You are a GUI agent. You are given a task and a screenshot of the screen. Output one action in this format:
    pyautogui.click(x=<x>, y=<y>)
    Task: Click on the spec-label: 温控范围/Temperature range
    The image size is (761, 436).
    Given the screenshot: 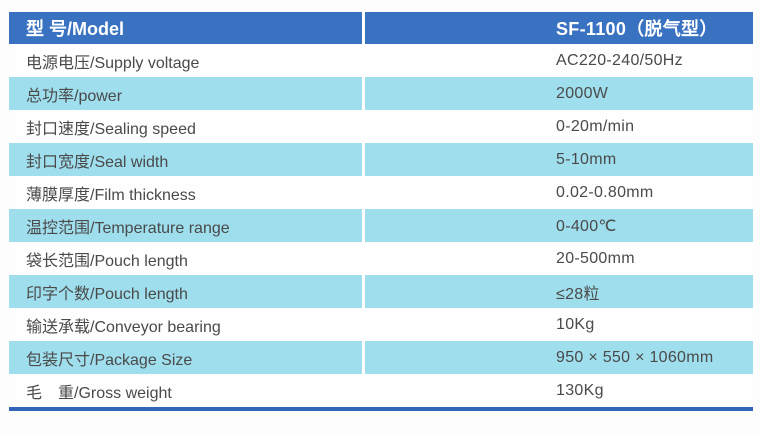 What is the action you would take?
    pyautogui.click(x=128, y=228)
    